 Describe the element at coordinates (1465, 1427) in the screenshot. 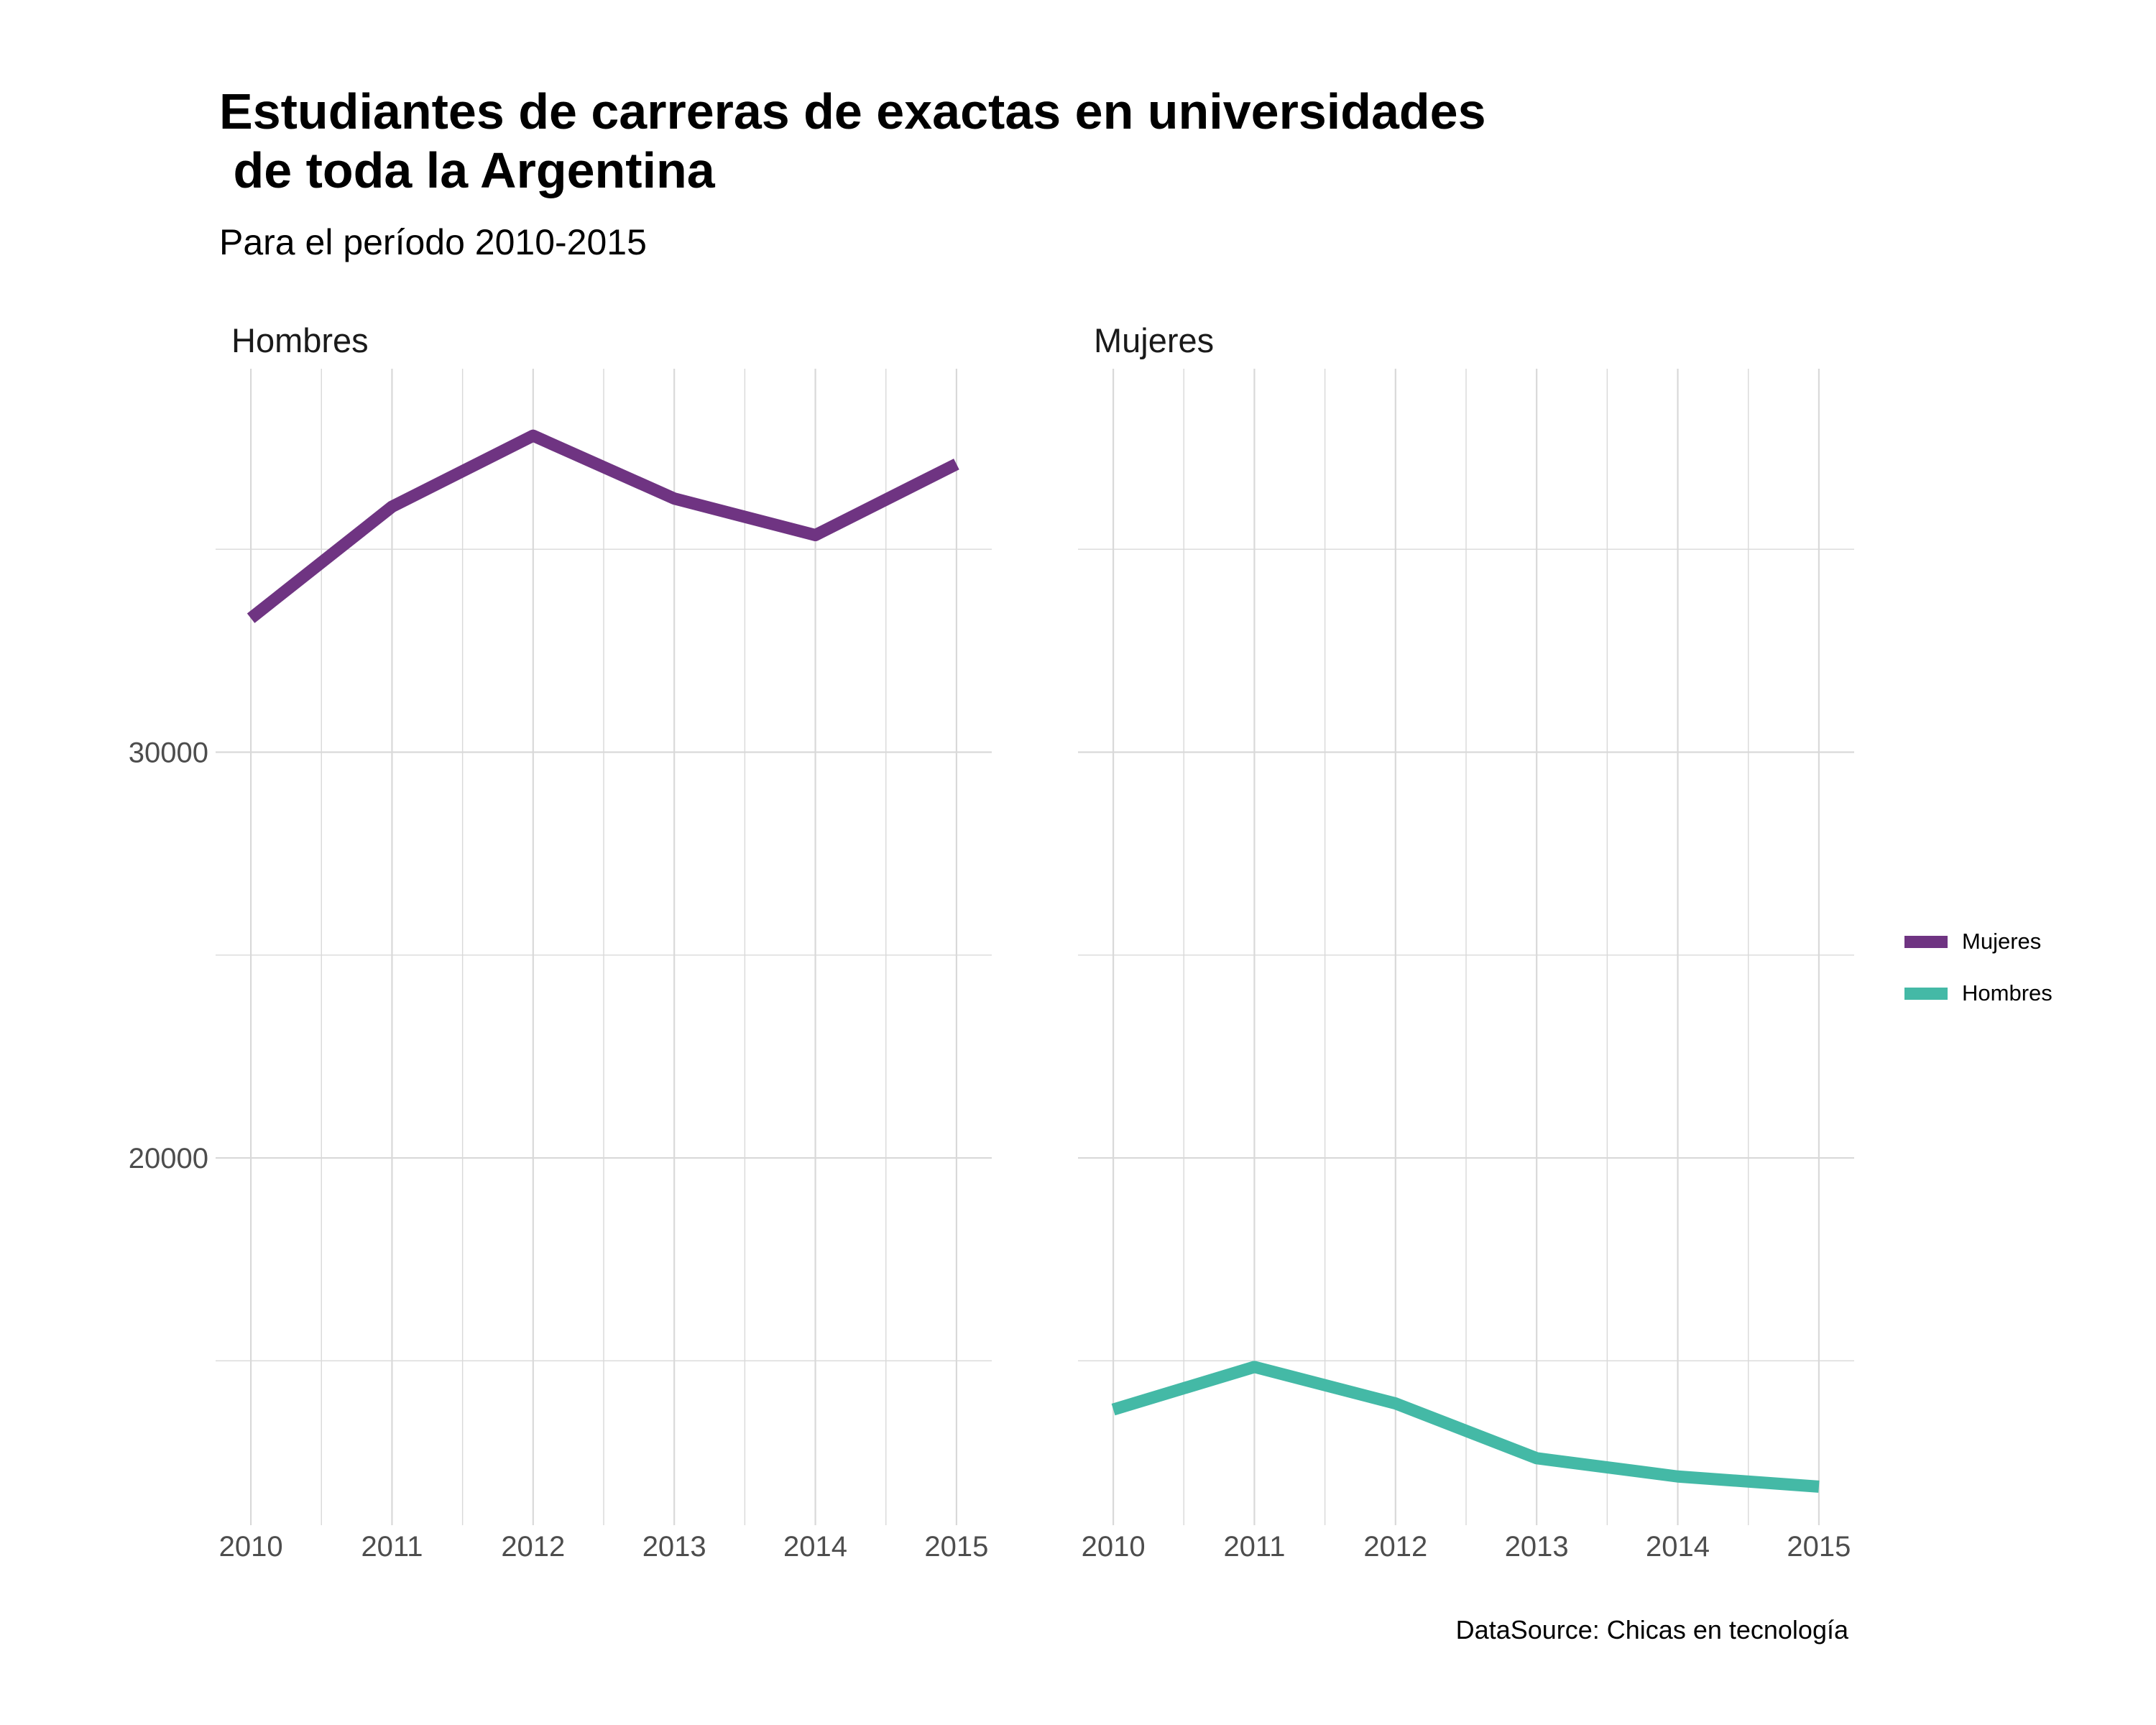

I see `series-line-hombres` at that location.